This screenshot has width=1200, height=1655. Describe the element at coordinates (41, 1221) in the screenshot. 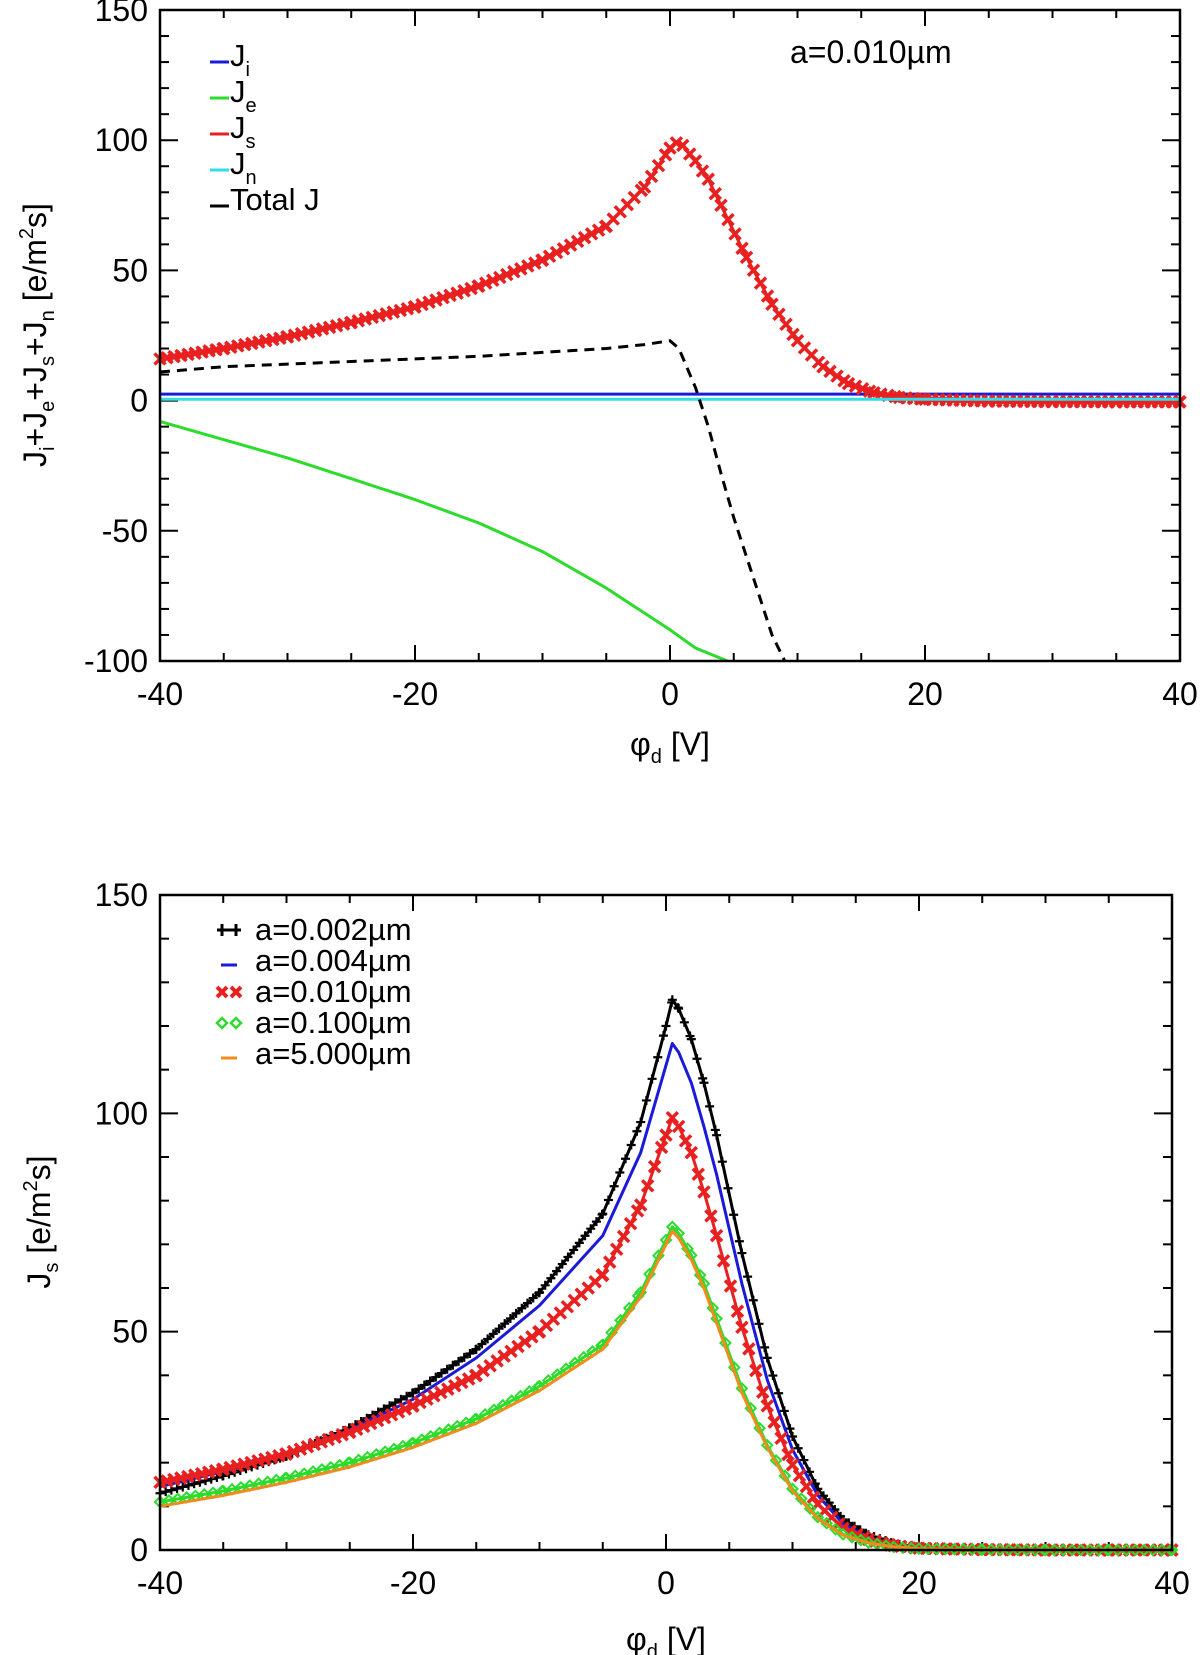

I see `y-axis-label-bottom: Js [e/m2s]` at that location.